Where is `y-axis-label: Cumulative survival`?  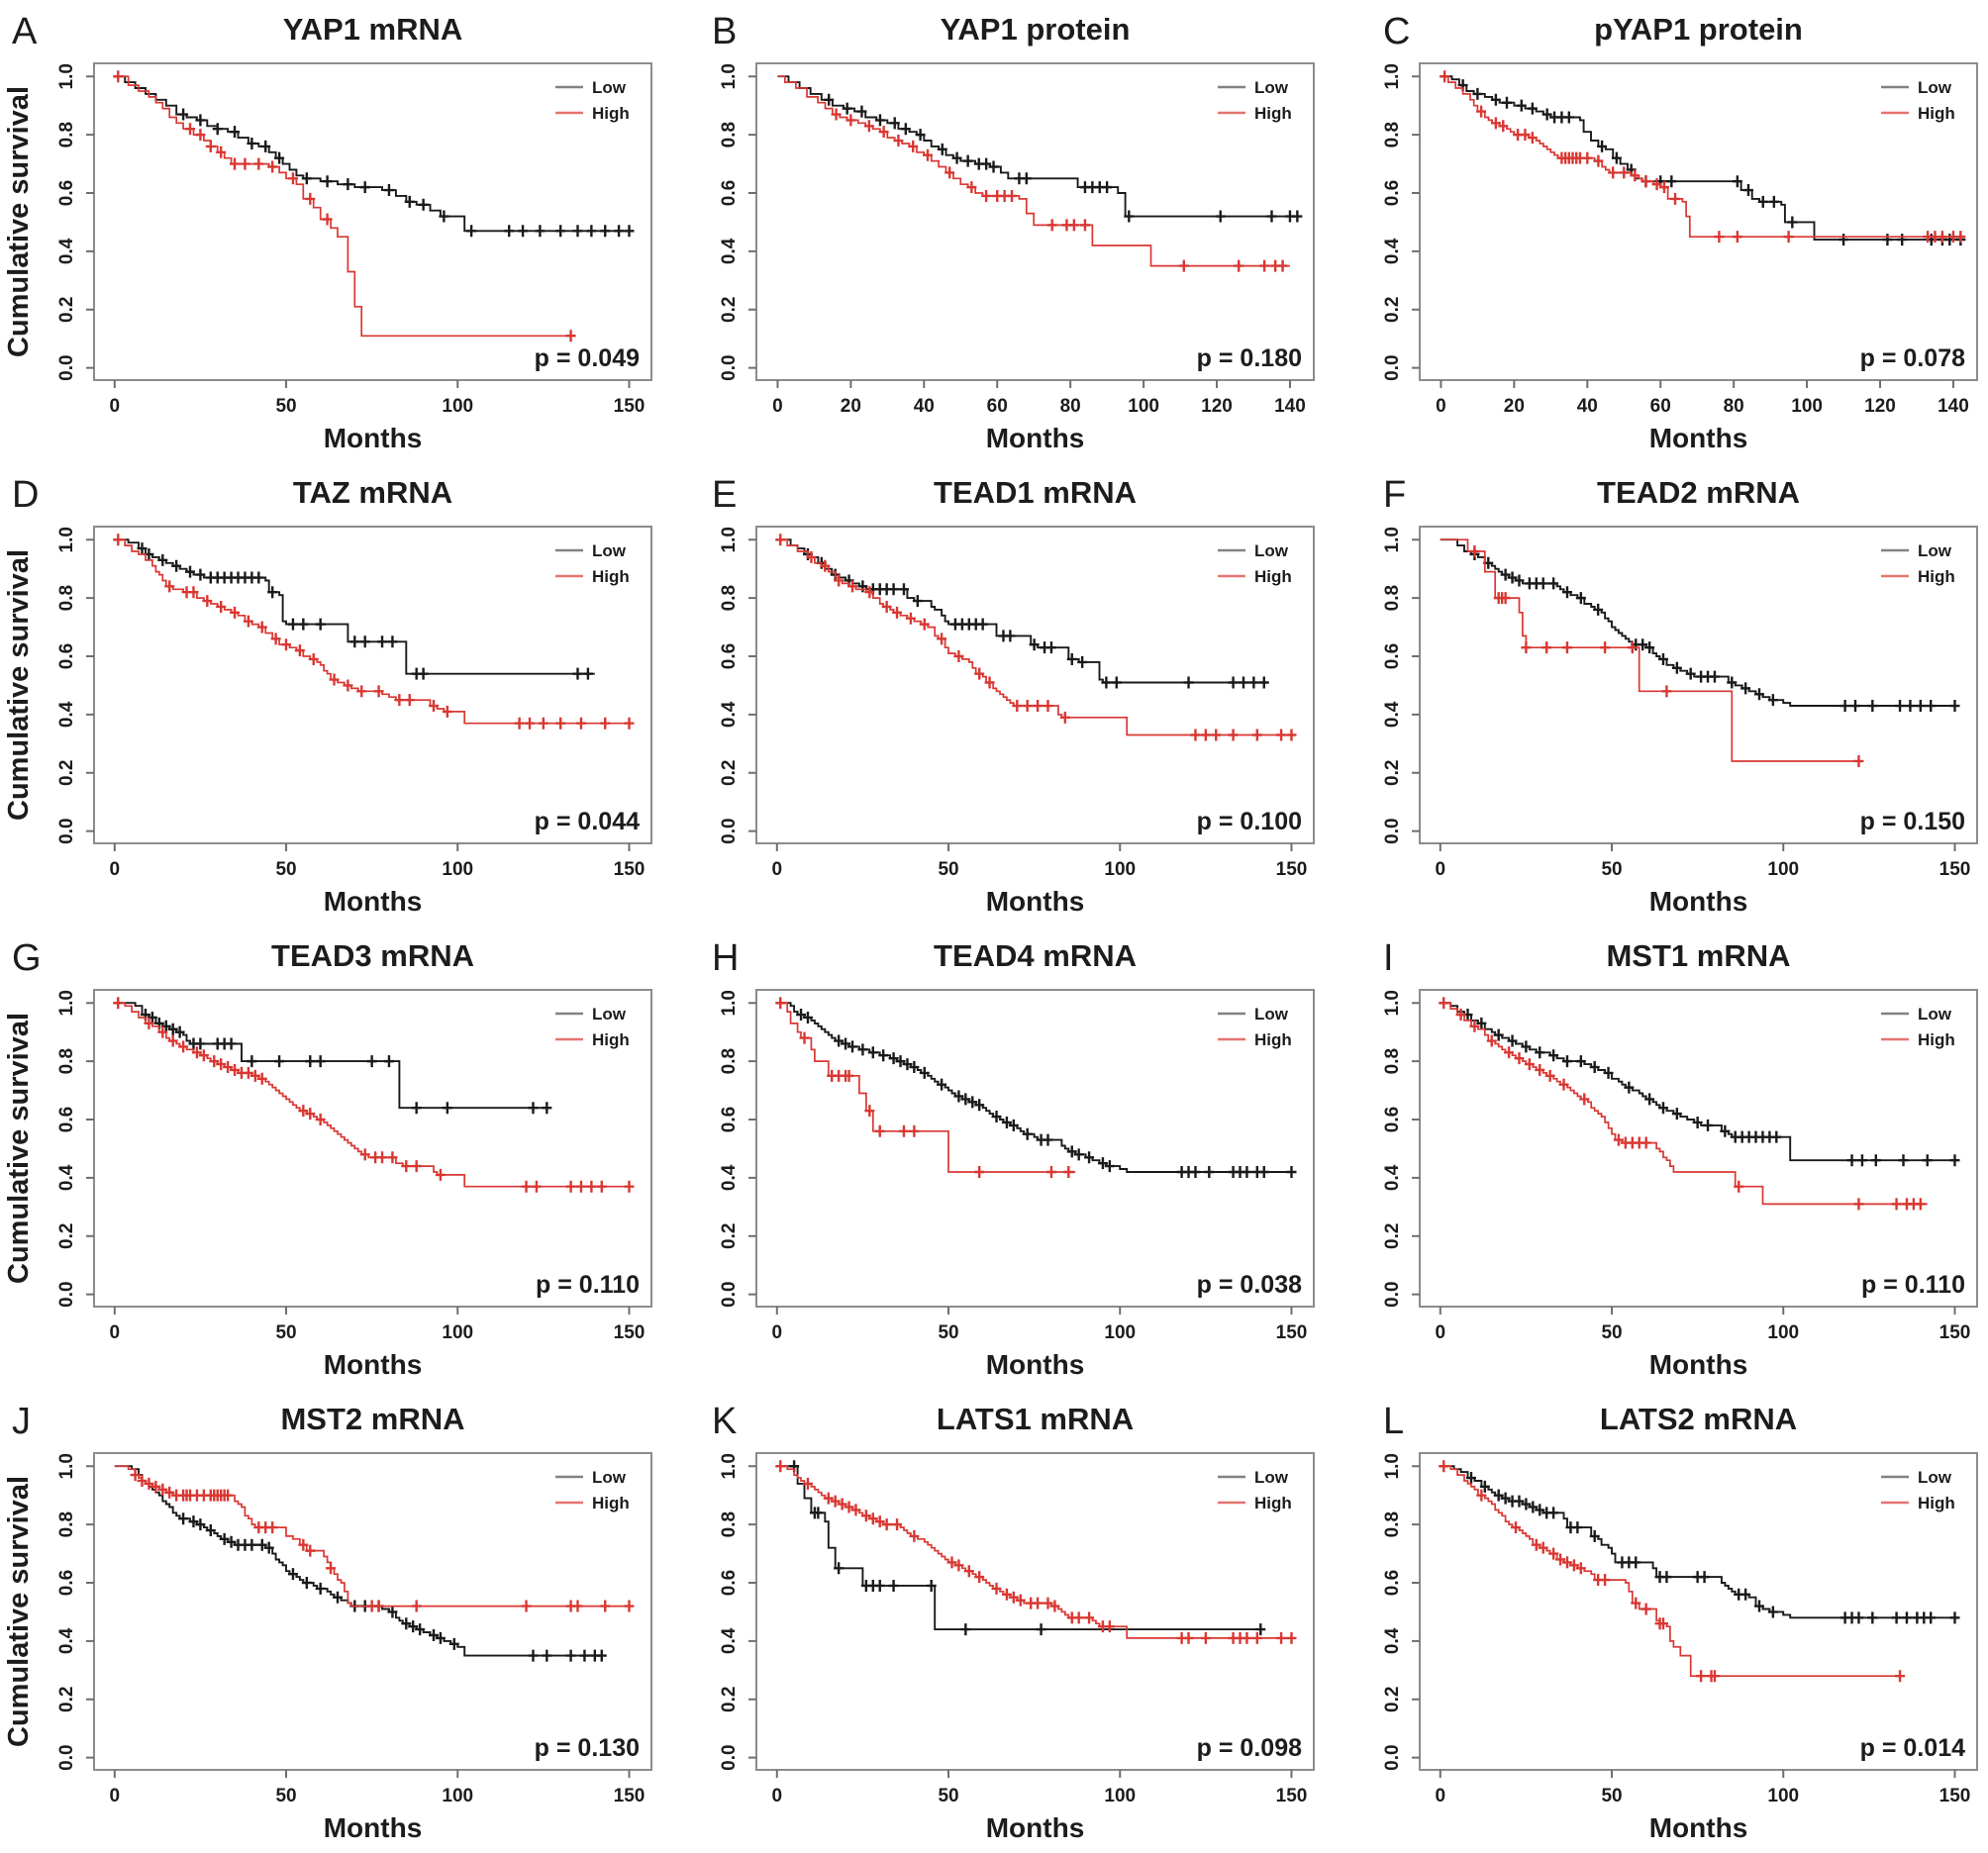 y-axis-label: Cumulative survival is located at coordinates (19, 222).